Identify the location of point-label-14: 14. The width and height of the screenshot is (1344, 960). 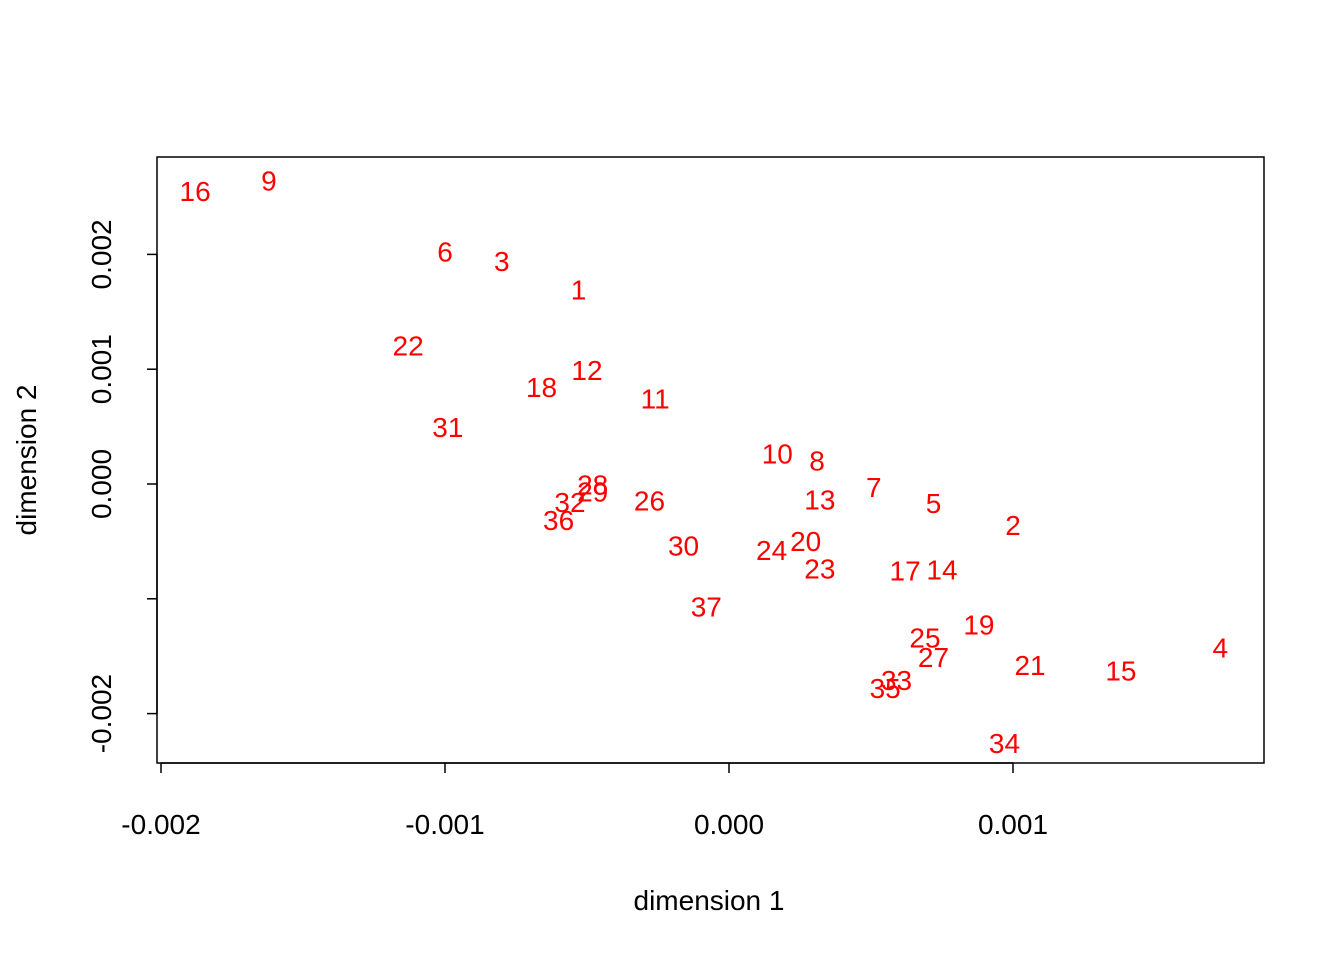
(941, 570).